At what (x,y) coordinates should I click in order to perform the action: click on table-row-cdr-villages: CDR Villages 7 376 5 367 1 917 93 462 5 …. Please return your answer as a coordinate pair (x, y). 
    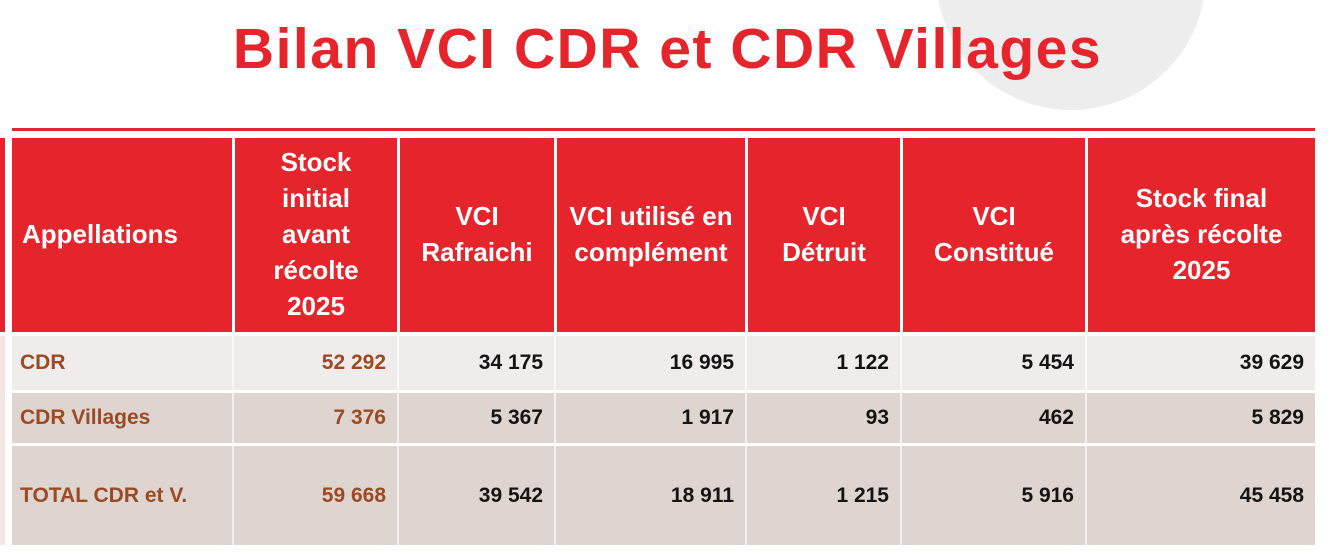
    Looking at the image, I should click on (663, 418).